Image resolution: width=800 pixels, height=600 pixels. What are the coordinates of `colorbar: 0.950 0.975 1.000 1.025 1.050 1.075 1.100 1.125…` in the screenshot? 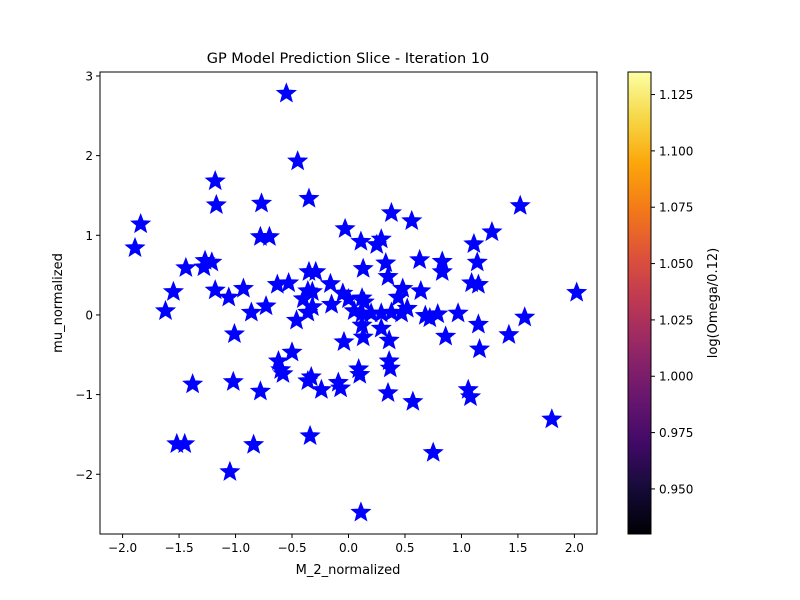 It's located at (674, 303).